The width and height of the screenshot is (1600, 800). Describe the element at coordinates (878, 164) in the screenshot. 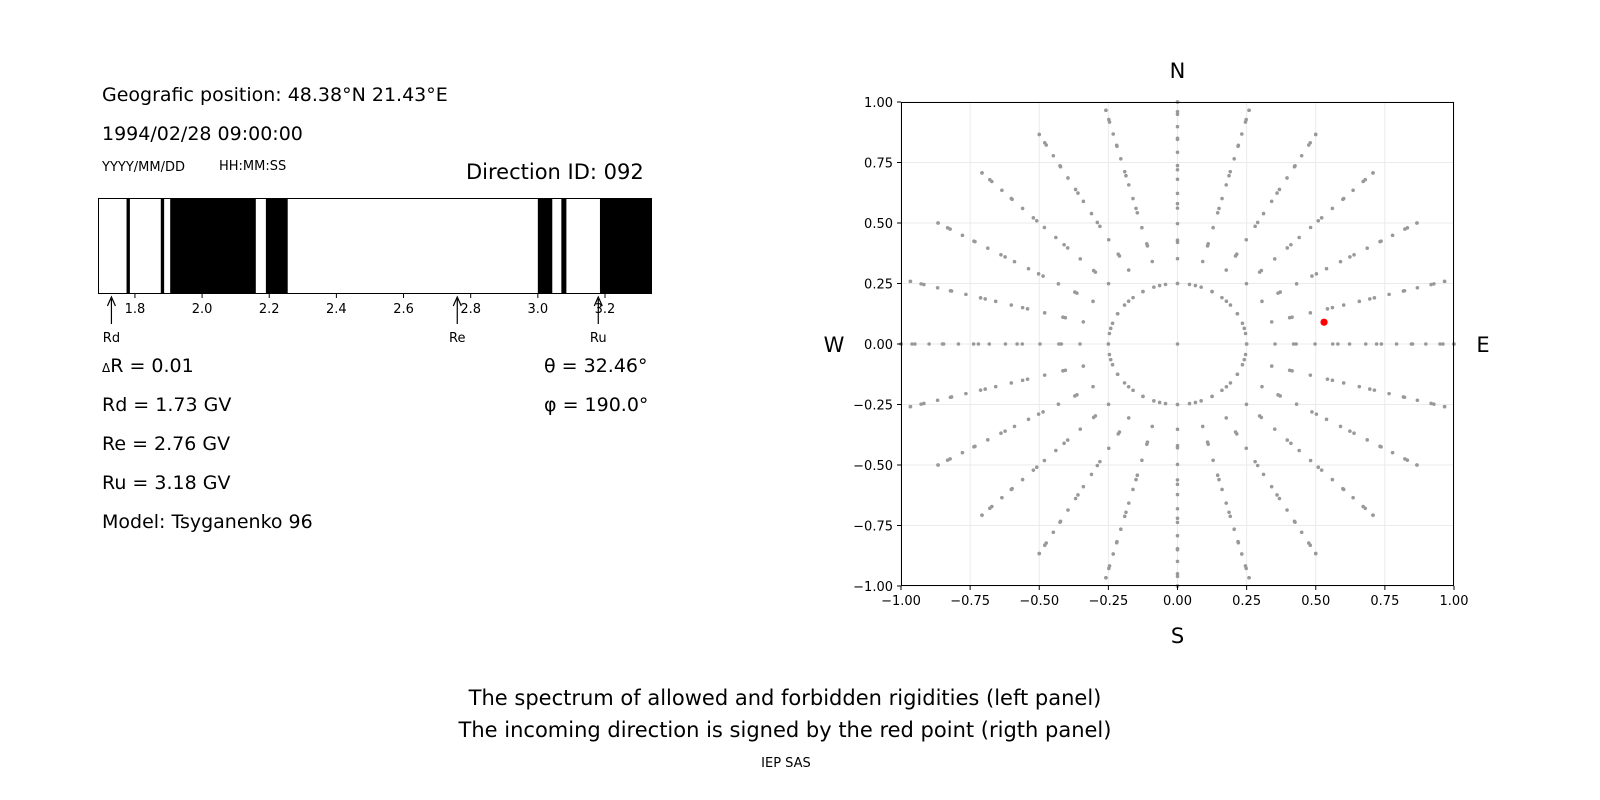

I see `y-tick-label: 0.75` at that location.